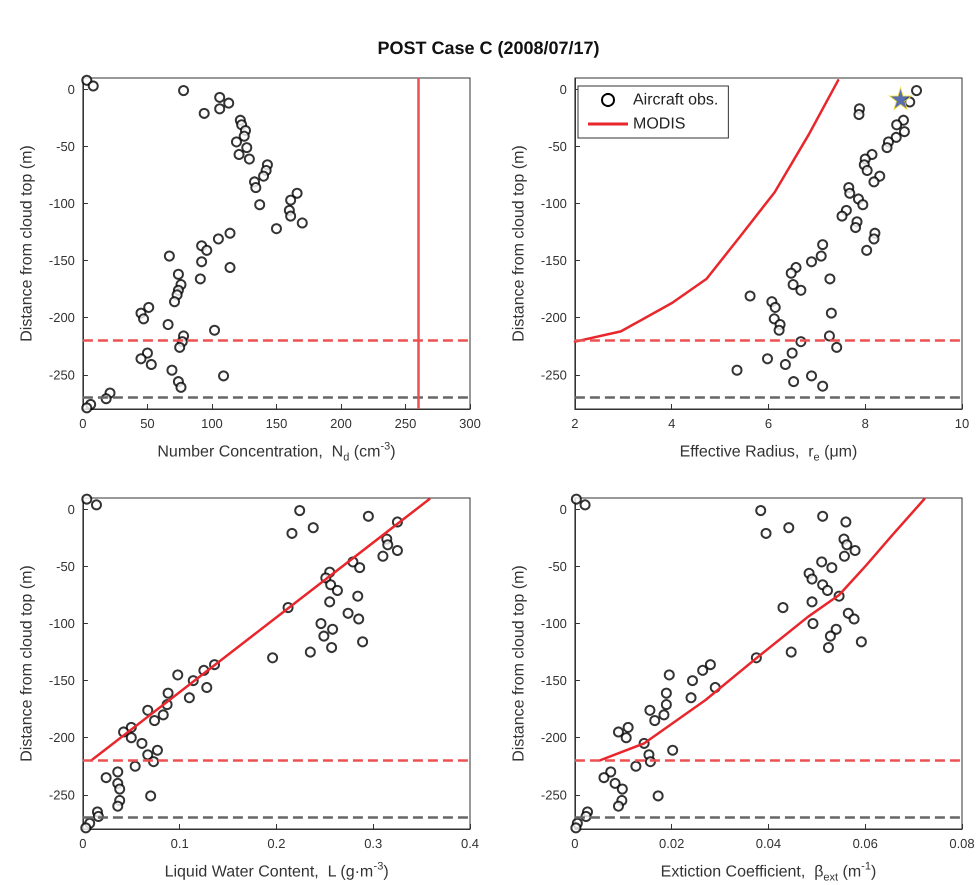 The image size is (977, 885). I want to click on x-tick-label: 0.06, so click(865, 843).